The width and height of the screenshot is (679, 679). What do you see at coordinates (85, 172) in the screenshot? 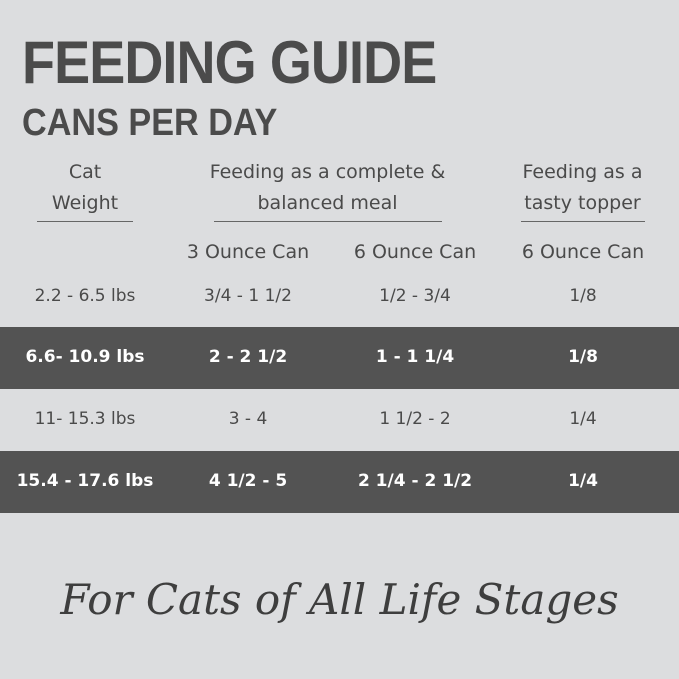
I see `column-header: Cat` at bounding box center [85, 172].